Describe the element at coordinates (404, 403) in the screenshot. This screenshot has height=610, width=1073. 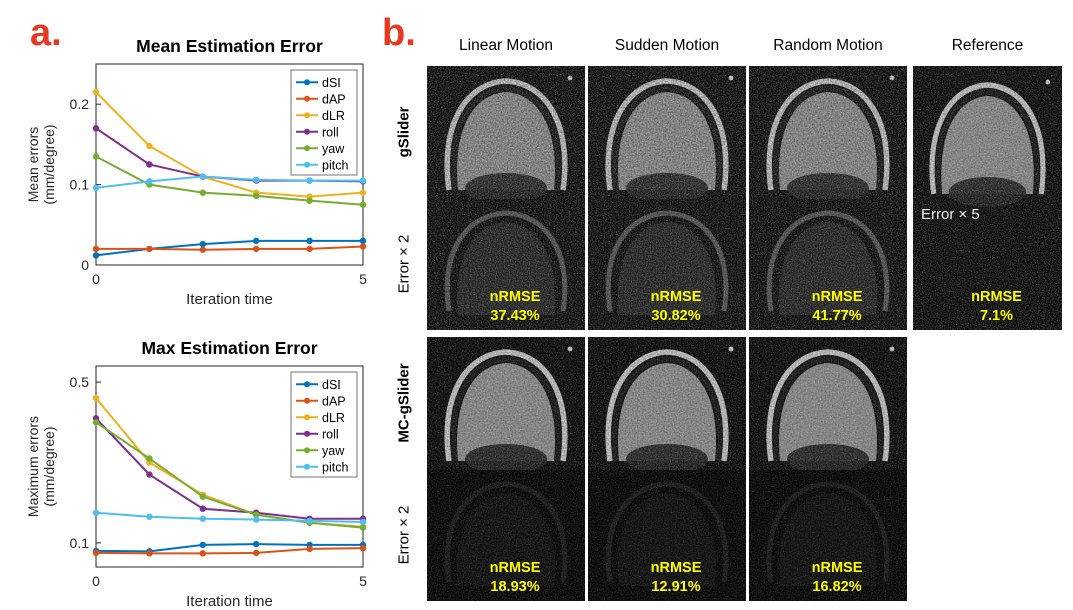
I see `row-label-mcgslider: MC-gSlider` at that location.